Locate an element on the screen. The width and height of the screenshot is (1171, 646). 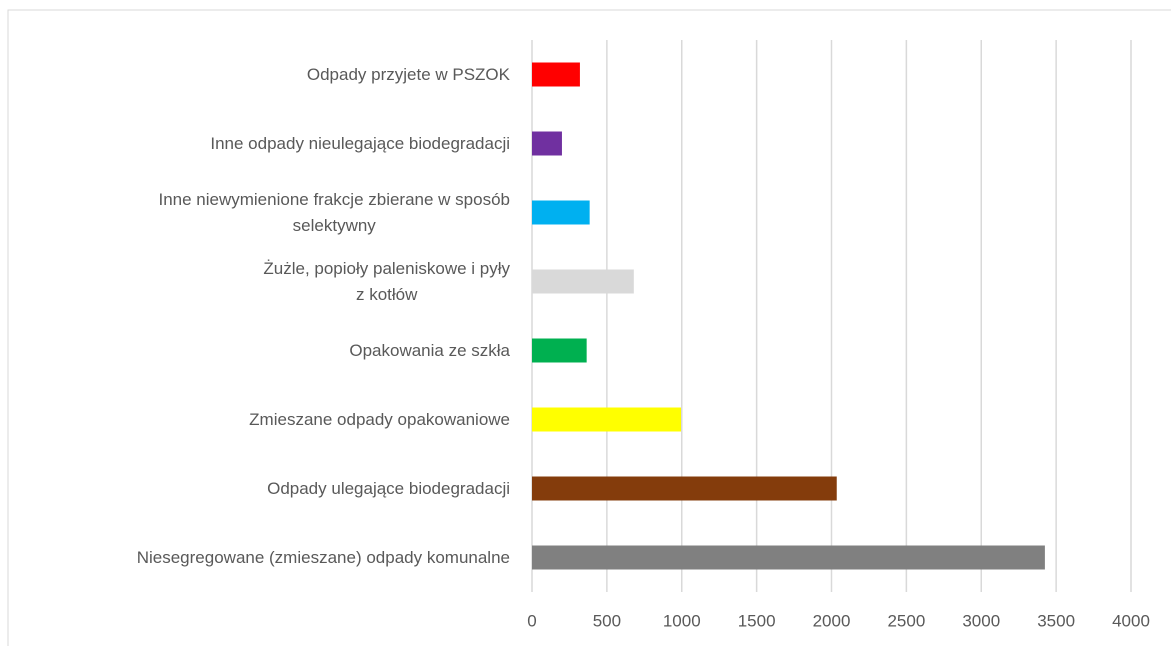
y-tick-label: Odpady przyjete w PSZOK is located at coordinates (408, 74).